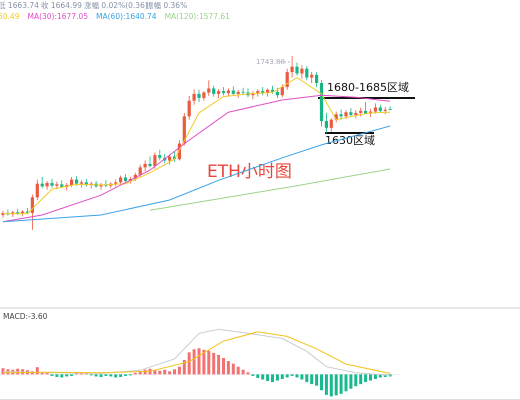 The image size is (520, 400). I want to click on annotation: 1680-1685区域, so click(368, 87).